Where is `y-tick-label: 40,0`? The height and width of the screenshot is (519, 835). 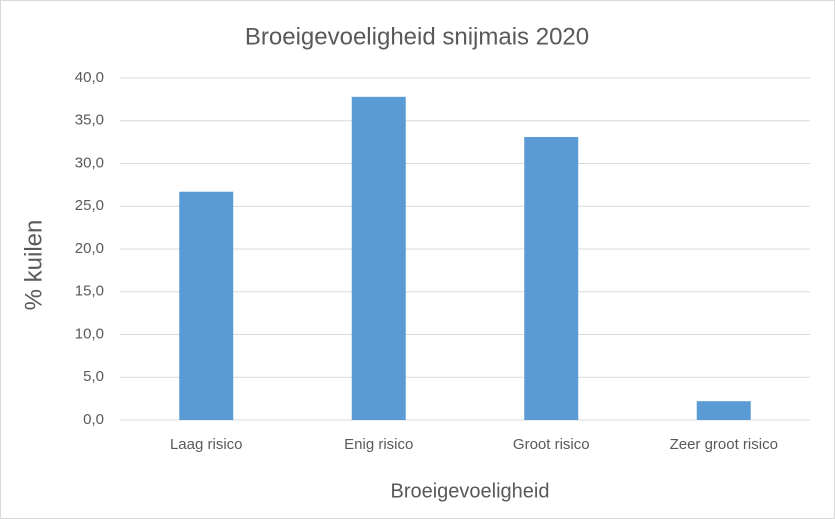 y-tick-label: 40,0 is located at coordinates (89, 77).